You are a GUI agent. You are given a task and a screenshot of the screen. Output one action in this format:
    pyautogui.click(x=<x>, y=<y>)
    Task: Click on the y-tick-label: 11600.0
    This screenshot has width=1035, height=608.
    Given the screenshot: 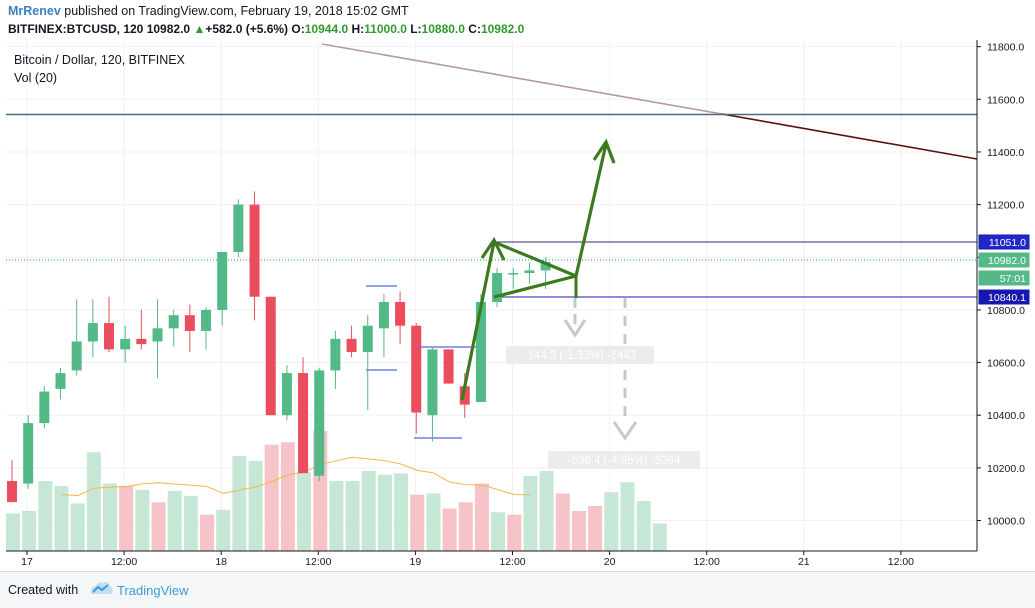 What is the action you would take?
    pyautogui.click(x=1005, y=100)
    